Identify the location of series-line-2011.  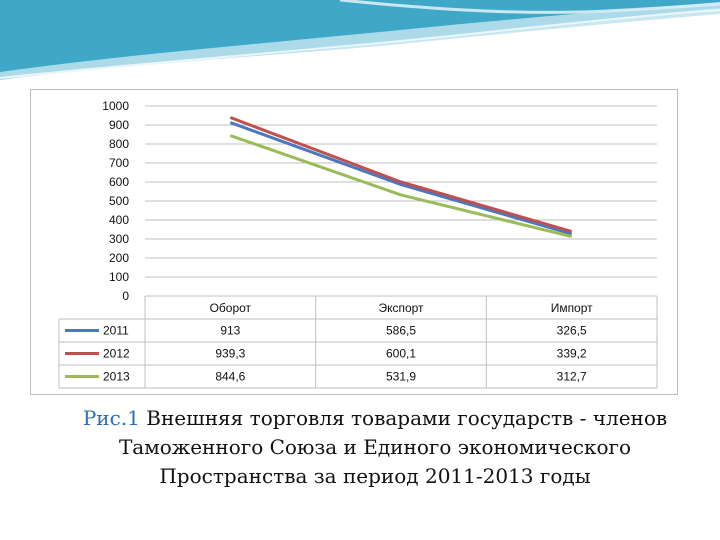
(401, 178).